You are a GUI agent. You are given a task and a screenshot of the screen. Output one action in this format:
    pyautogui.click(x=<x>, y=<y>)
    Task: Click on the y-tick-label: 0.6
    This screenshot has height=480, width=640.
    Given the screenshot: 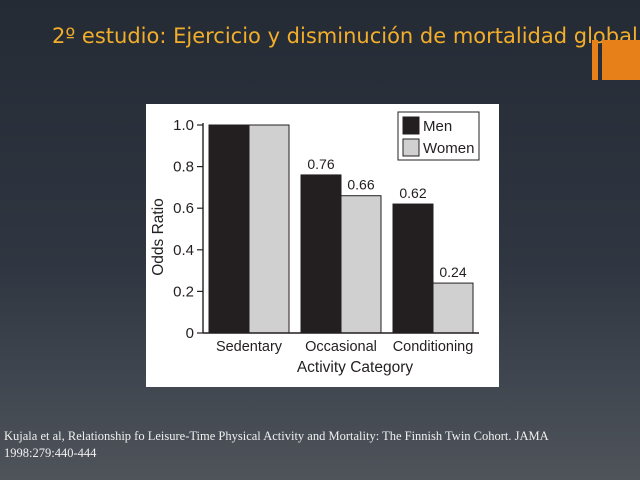 What is the action you would take?
    pyautogui.click(x=183, y=208)
    